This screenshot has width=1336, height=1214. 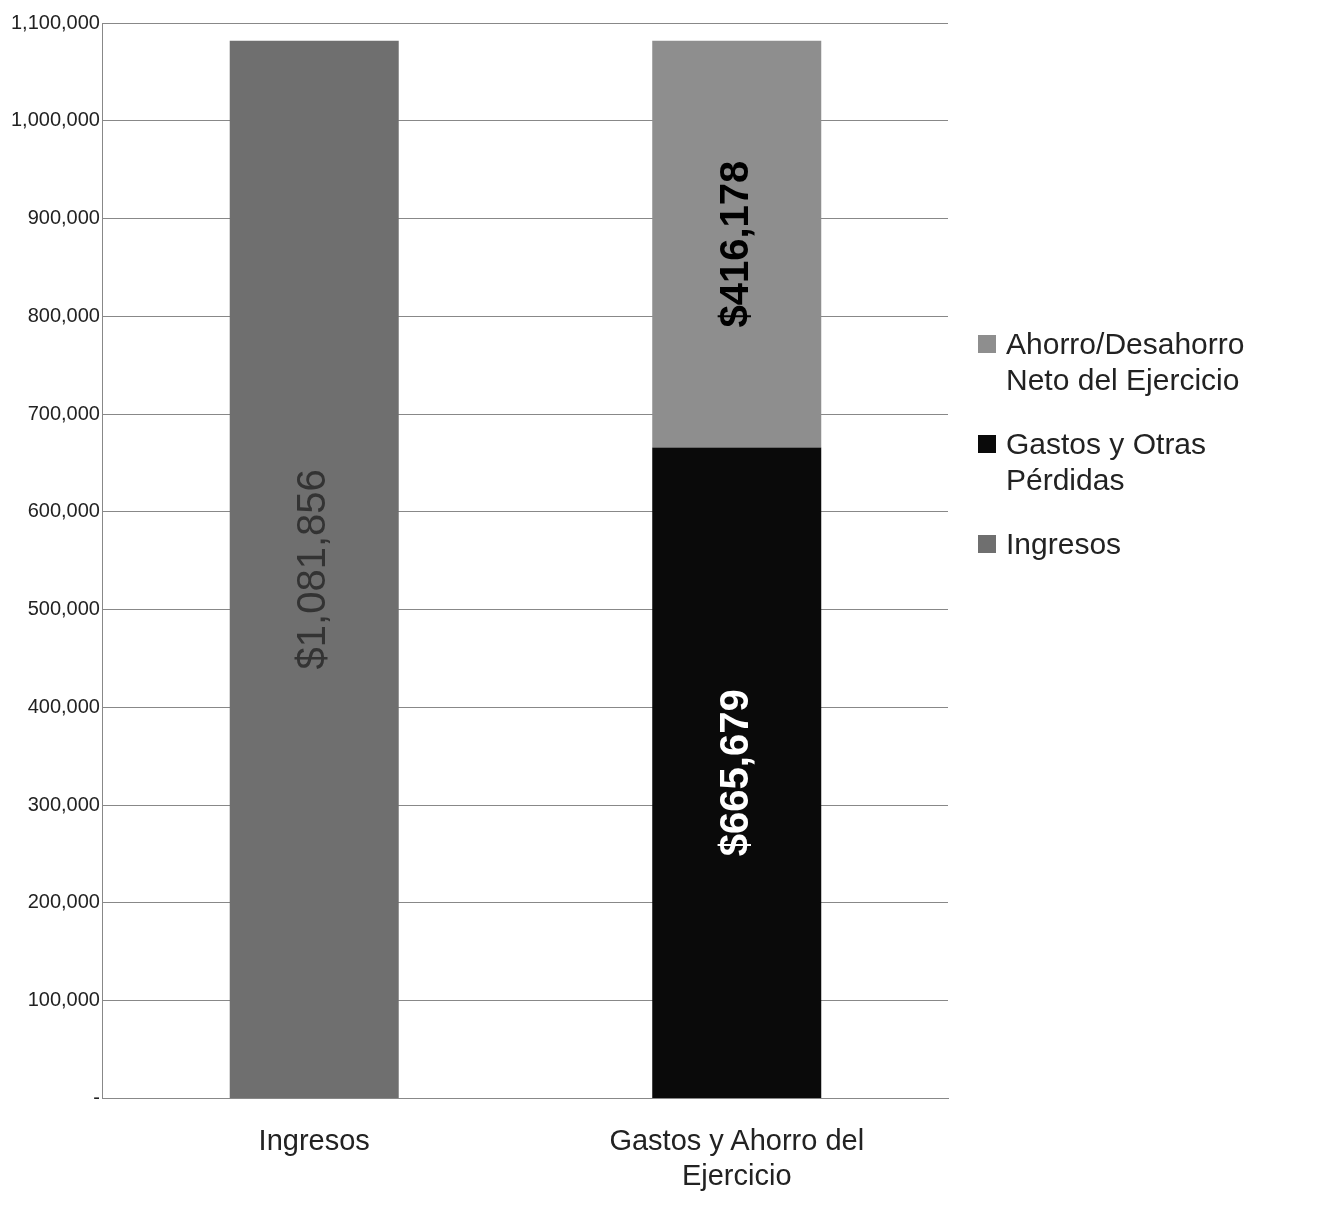 I want to click on y-tick-label: 900,000, so click(x=63, y=217).